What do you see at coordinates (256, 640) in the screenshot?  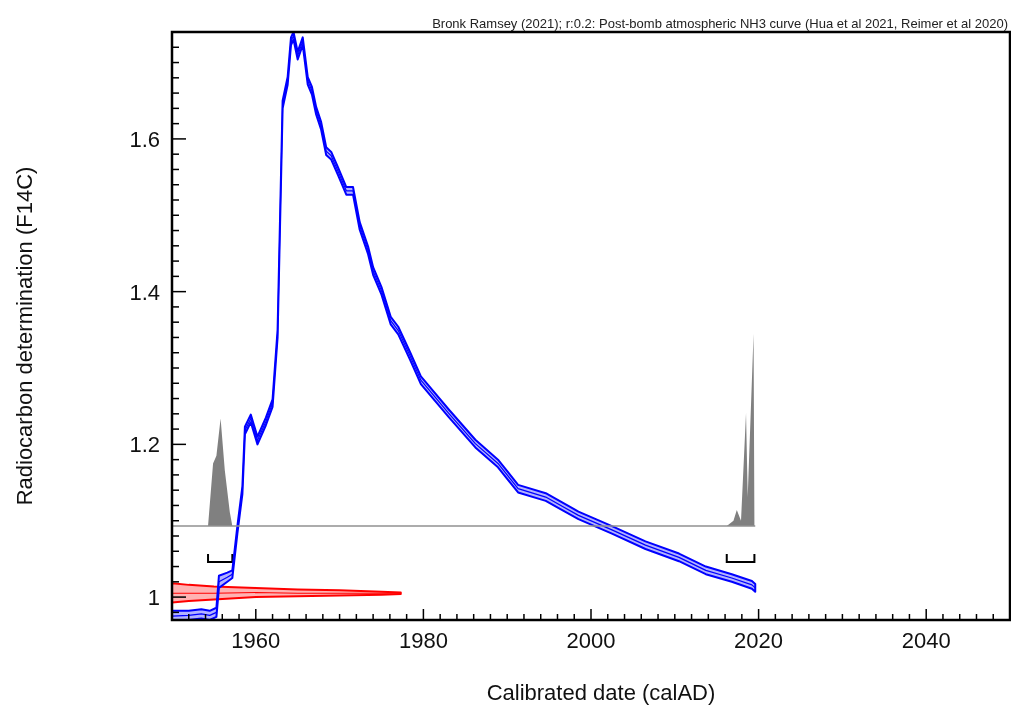 I see `x-tick-label: 1960` at bounding box center [256, 640].